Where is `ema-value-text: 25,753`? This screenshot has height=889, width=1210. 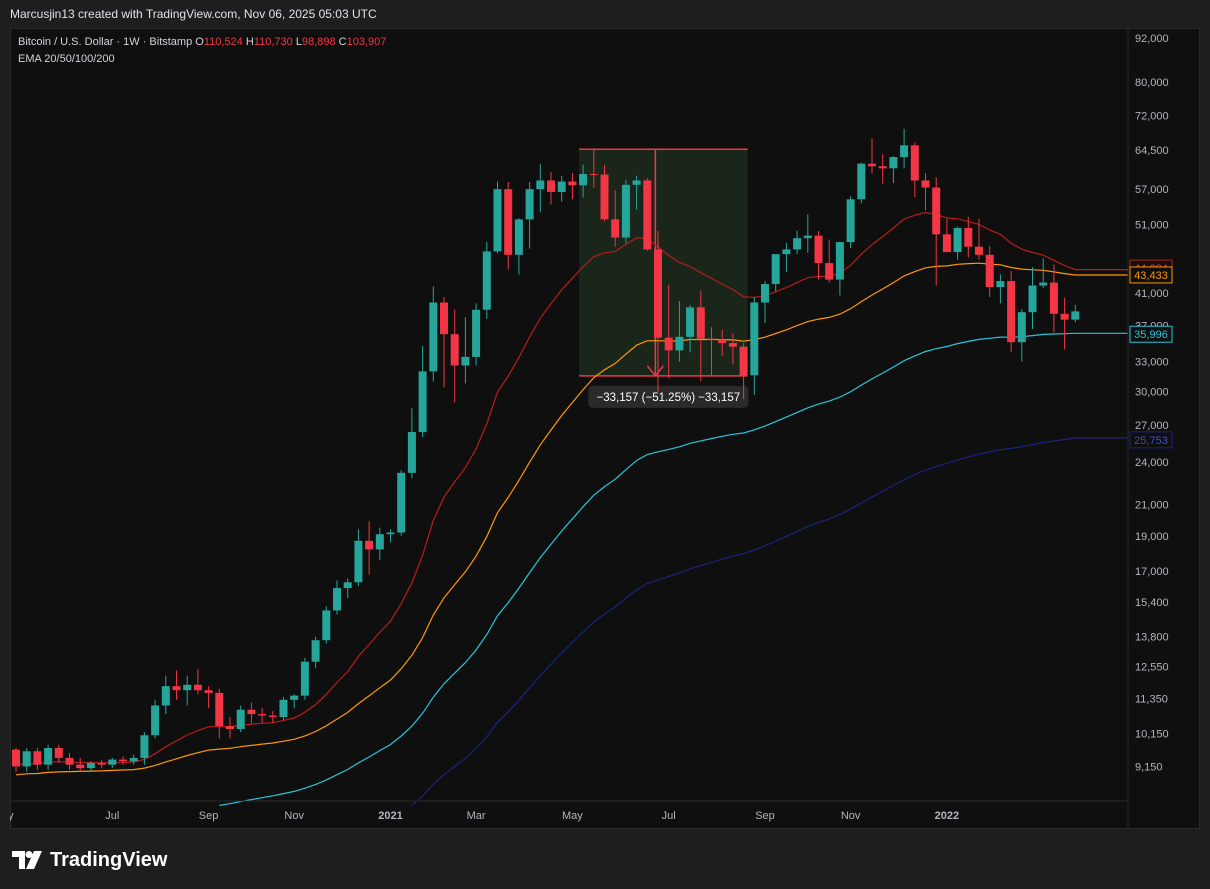
ema-value-text: 25,753 is located at coordinates (1151, 441).